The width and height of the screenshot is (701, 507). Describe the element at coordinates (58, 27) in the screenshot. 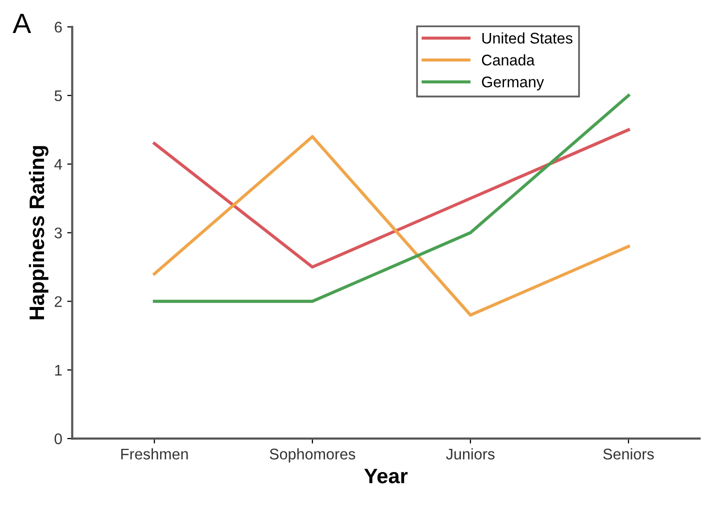

I see `y-tick-label: 6` at that location.